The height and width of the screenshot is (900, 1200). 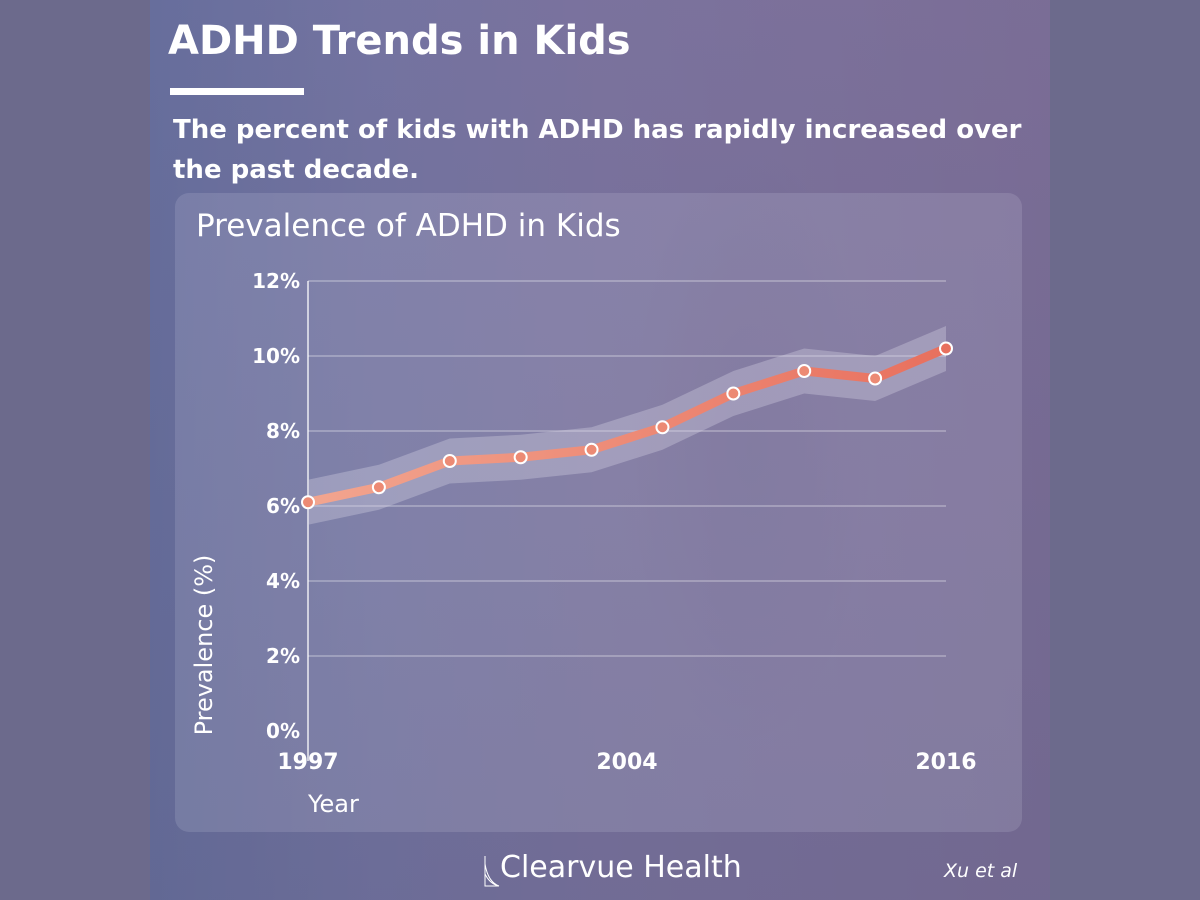 What do you see at coordinates (399, 41) in the screenshot?
I see `page-title: ADHD Trends in Kids` at bounding box center [399, 41].